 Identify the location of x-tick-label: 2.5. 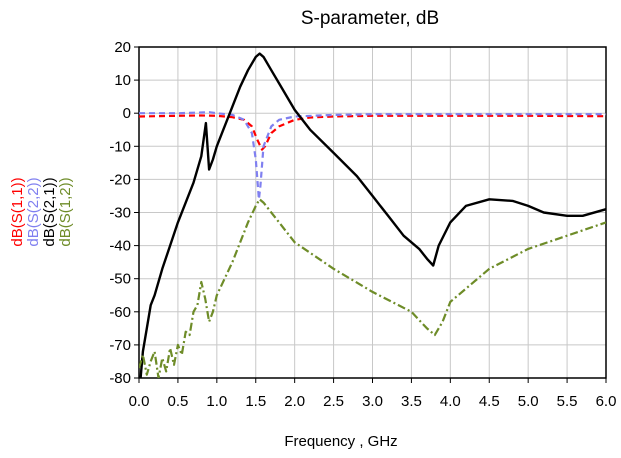
(333, 401).